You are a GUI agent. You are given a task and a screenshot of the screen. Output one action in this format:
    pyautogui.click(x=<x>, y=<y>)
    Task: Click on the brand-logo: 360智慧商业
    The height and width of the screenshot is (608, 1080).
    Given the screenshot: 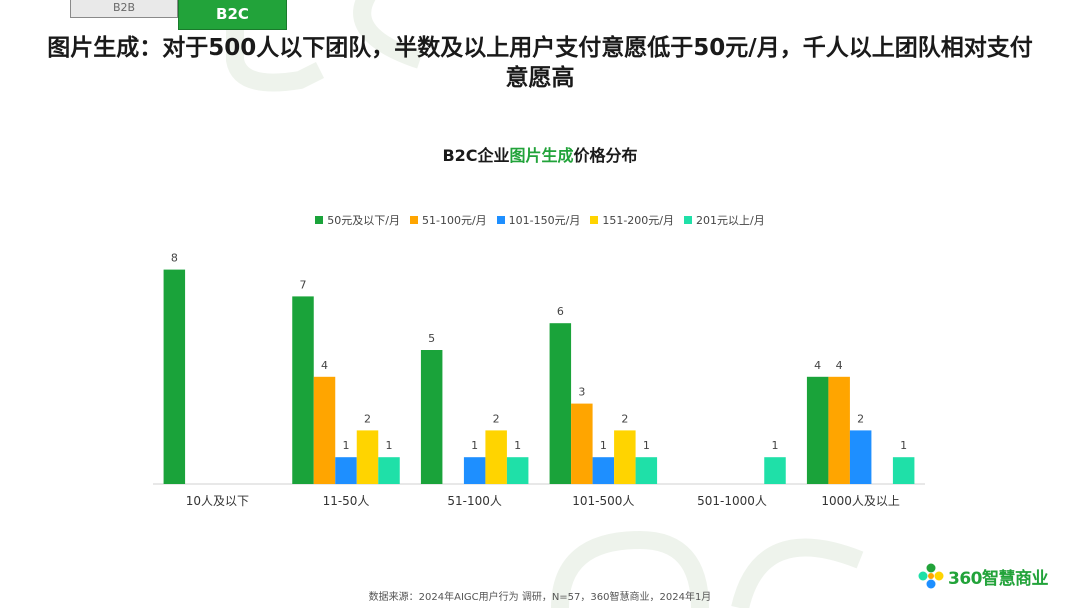 What is the action you would take?
    pyautogui.click(x=983, y=576)
    